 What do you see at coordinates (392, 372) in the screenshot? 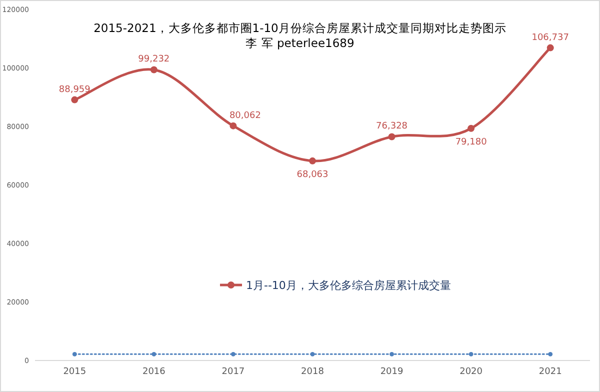
I see `x-tick-label: 2019` at bounding box center [392, 372].